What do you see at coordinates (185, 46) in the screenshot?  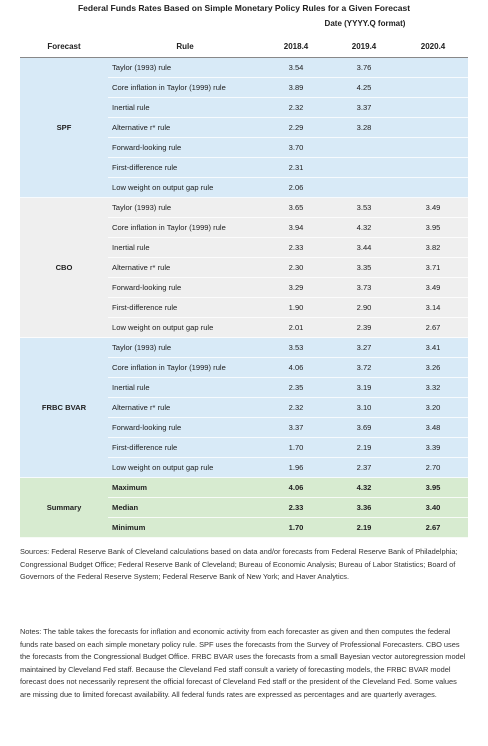 I see `column-header: Rule` at bounding box center [185, 46].